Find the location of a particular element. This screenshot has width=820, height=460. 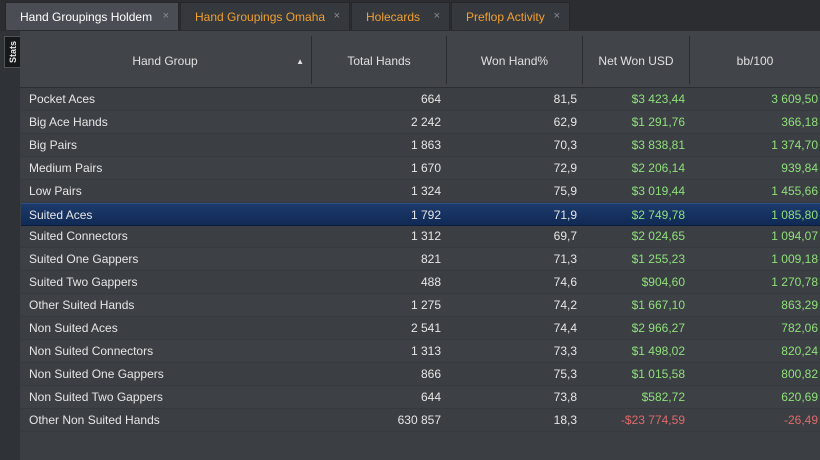

net-won-usd-cell: $1 255,23 is located at coordinates (658, 259).